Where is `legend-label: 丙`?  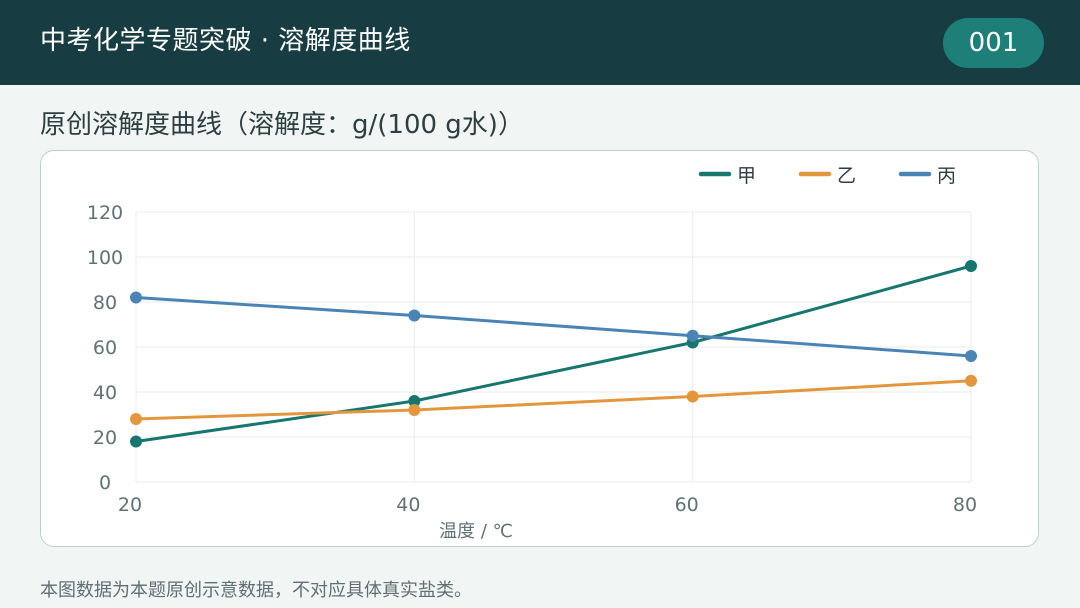
legend-label: 丙 is located at coordinates (946, 176).